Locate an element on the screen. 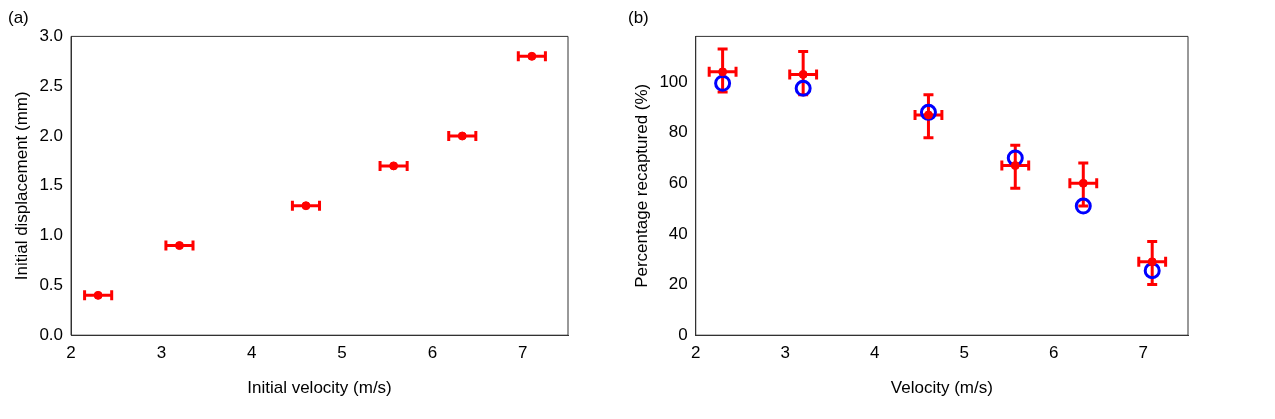 The height and width of the screenshot is (419, 1275). y-tick-label: 1.5 is located at coordinates (51, 185).